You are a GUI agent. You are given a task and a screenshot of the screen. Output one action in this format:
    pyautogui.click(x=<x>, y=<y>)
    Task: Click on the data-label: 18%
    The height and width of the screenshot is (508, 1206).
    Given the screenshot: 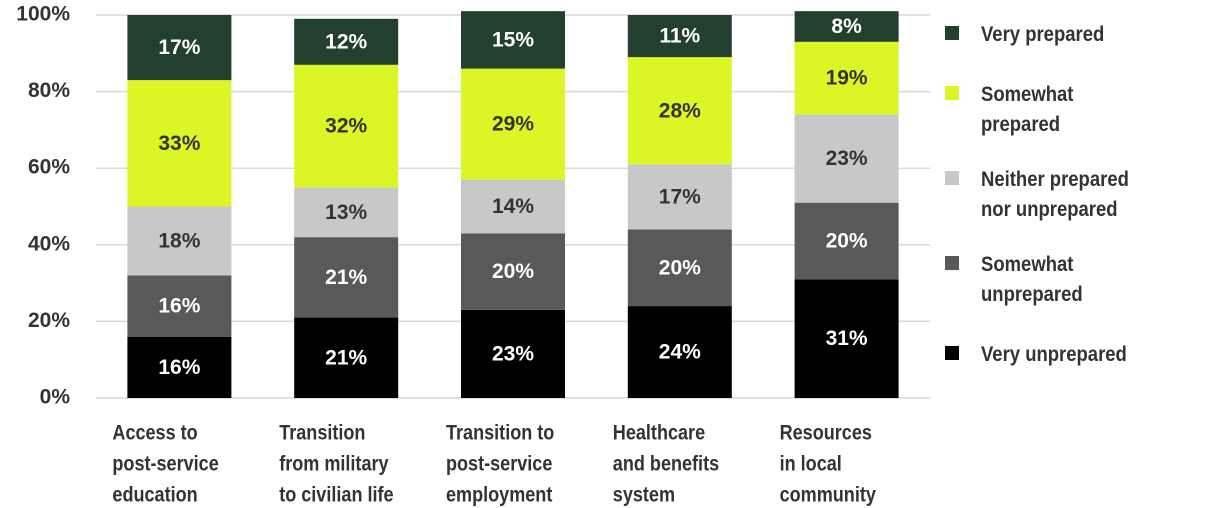 What is the action you would take?
    pyautogui.click(x=179, y=241)
    